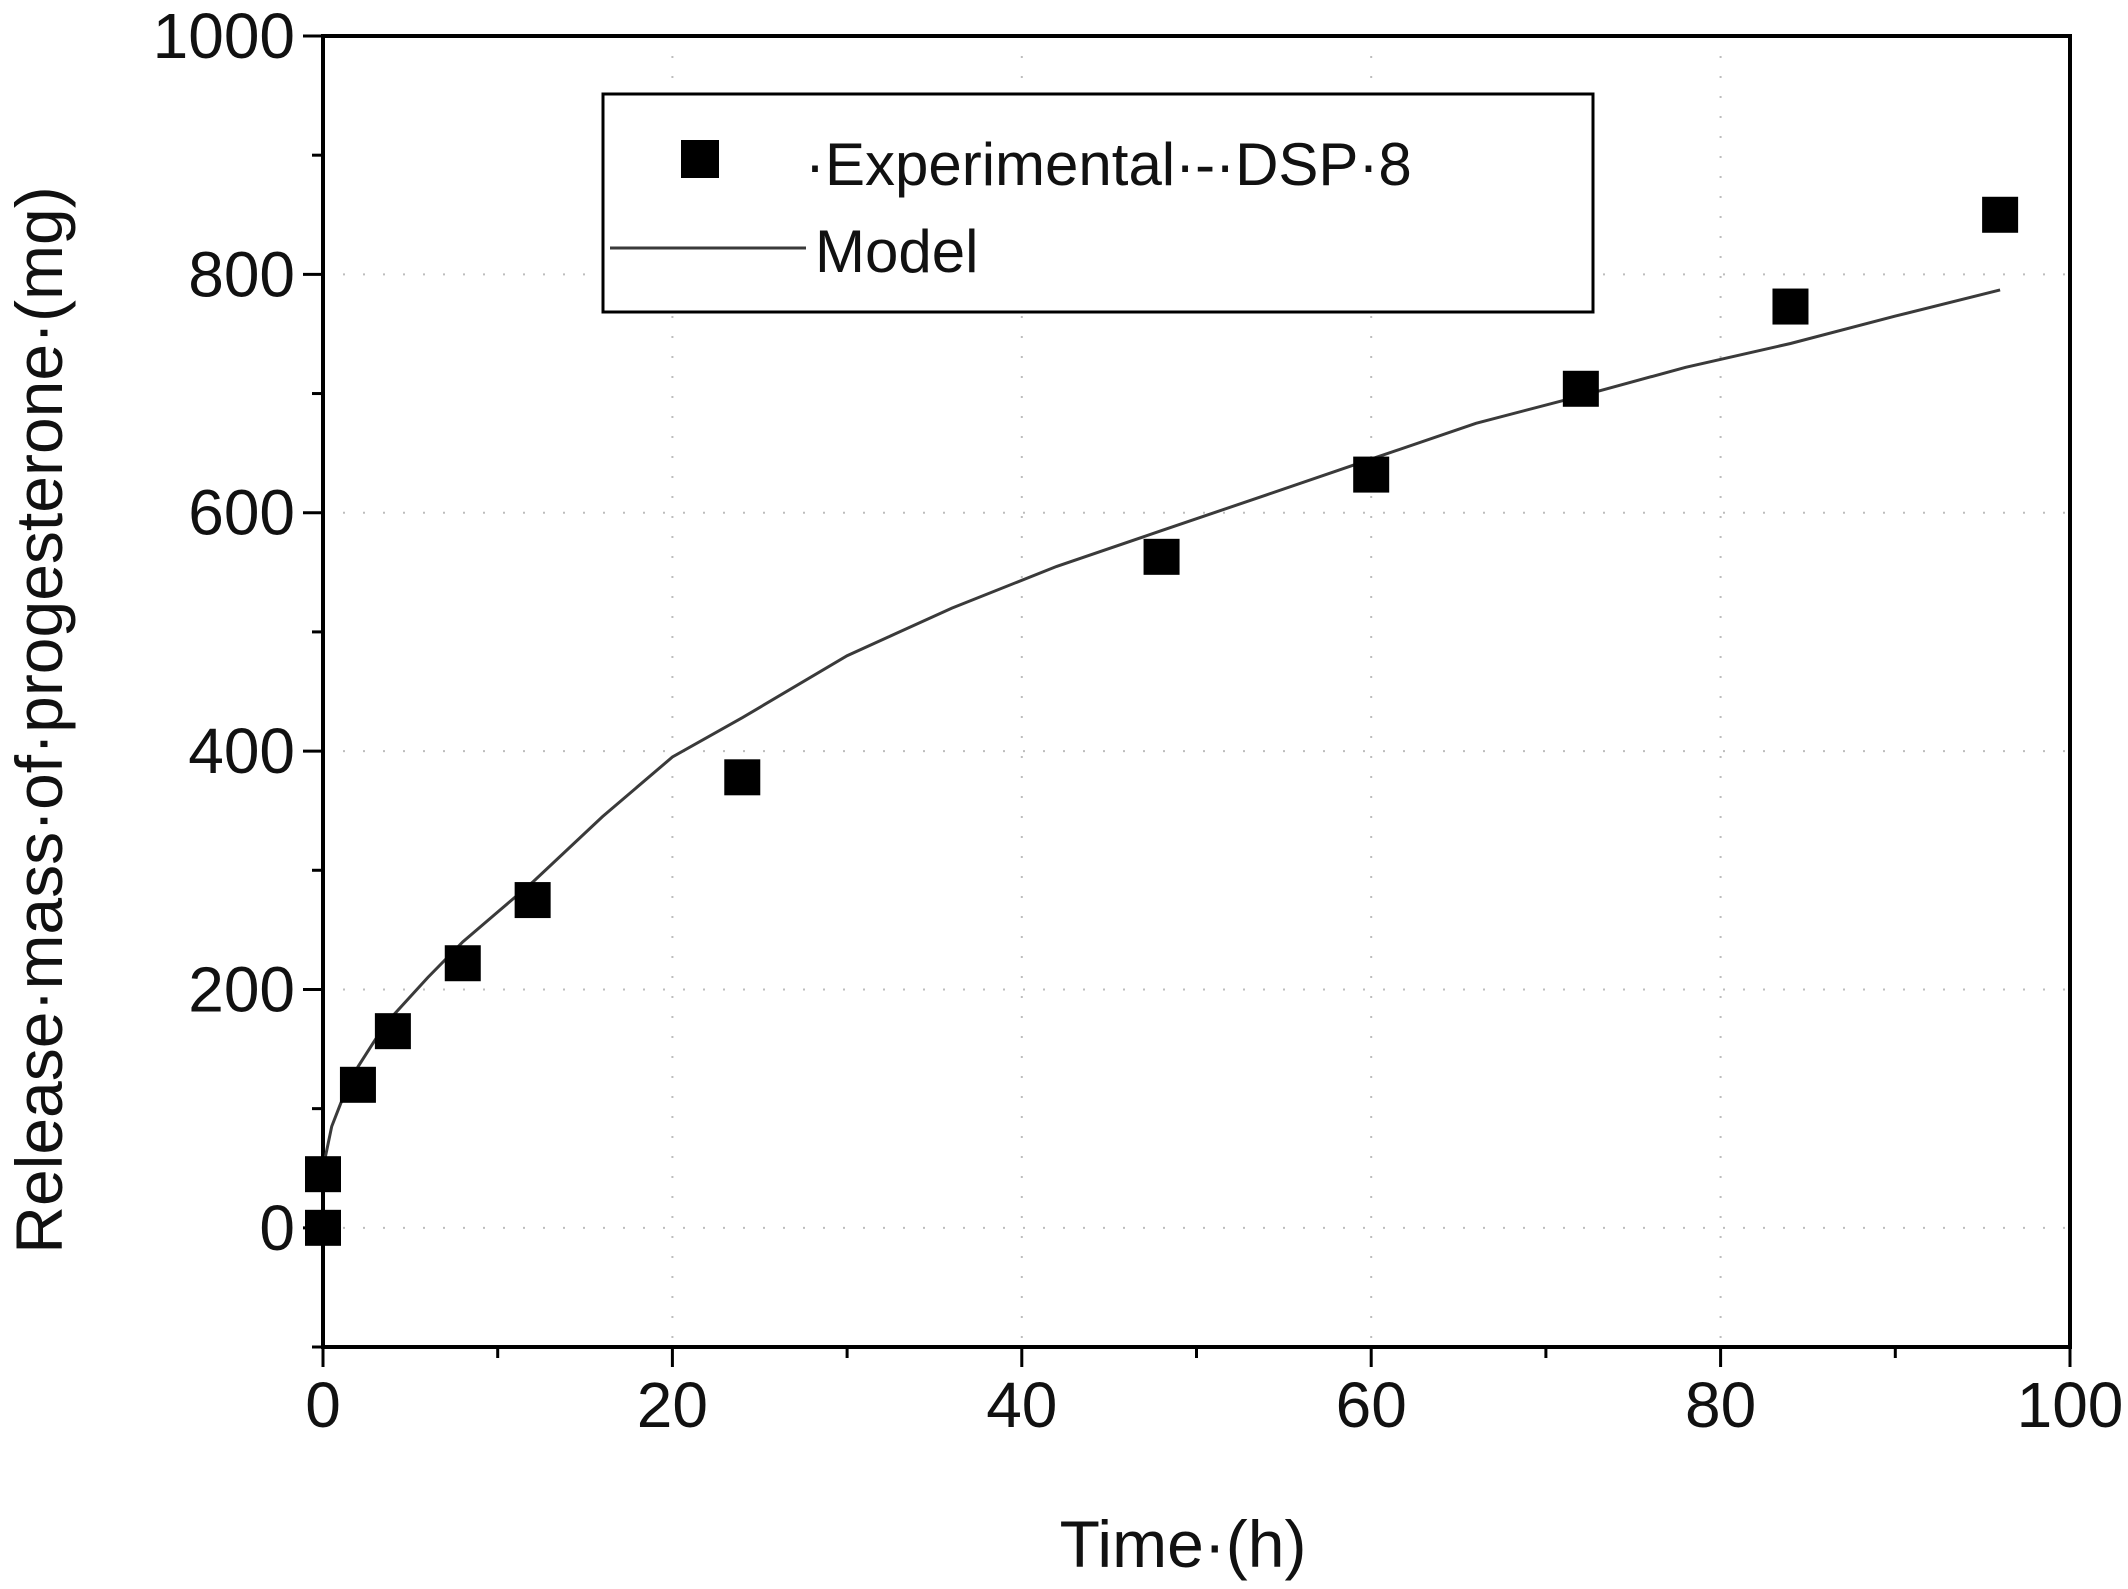 The image size is (2128, 1589). I want to click on legend-label-model: Model, so click(896, 251).